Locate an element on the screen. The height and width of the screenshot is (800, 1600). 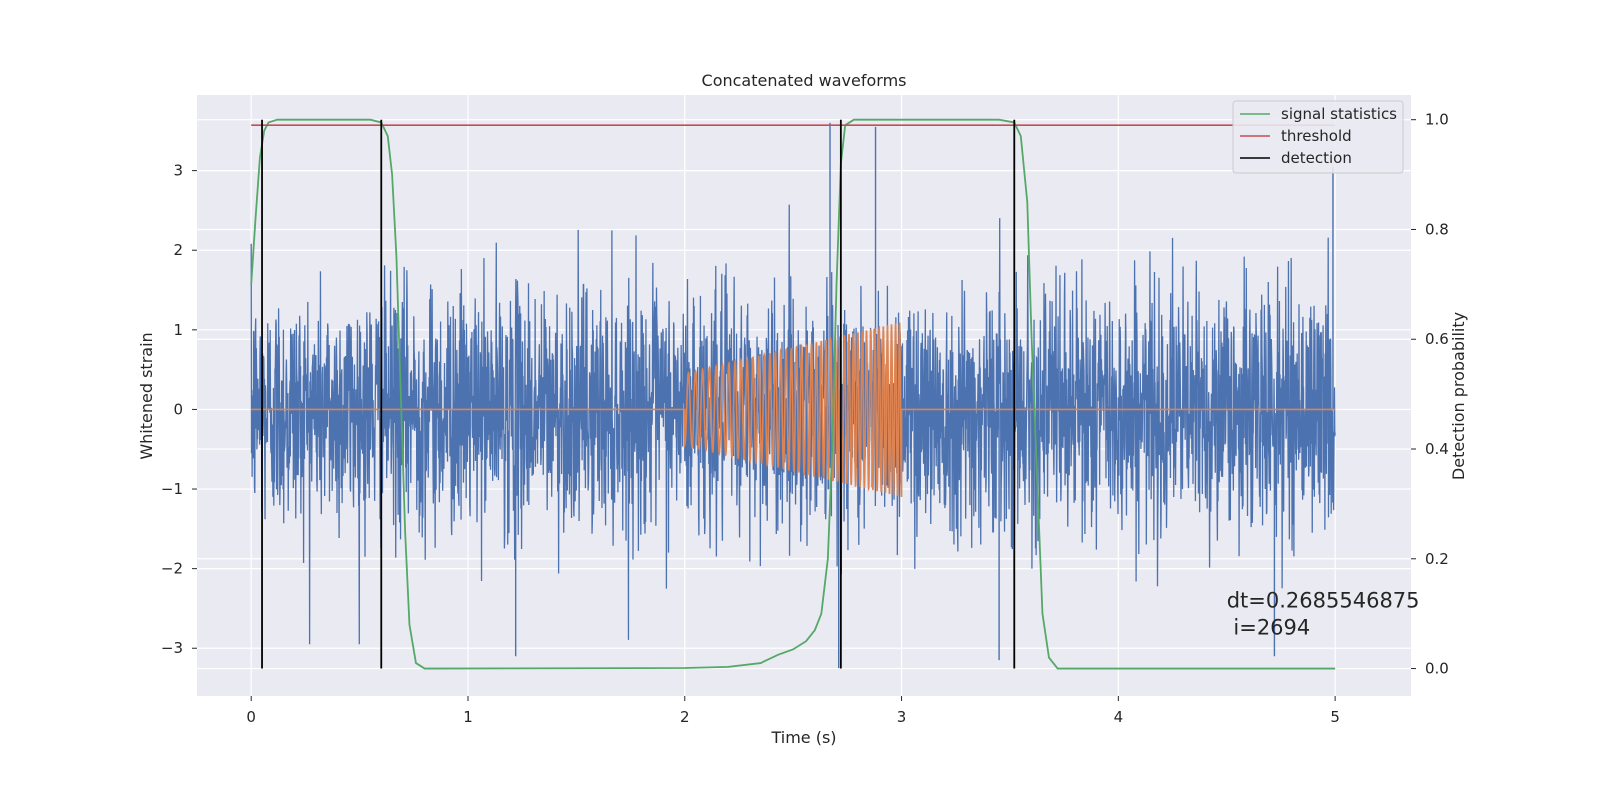
y-axis-right-label: Detection probability is located at coordinates (1458, 396).